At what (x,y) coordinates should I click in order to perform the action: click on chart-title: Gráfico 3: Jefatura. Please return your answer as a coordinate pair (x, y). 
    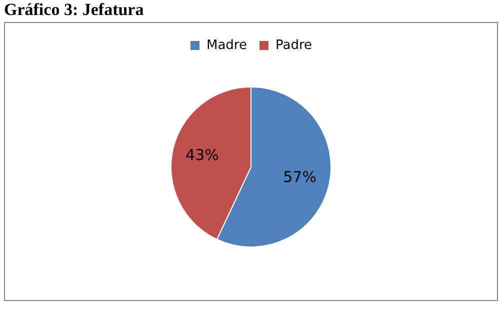
    Looking at the image, I should click on (74, 10).